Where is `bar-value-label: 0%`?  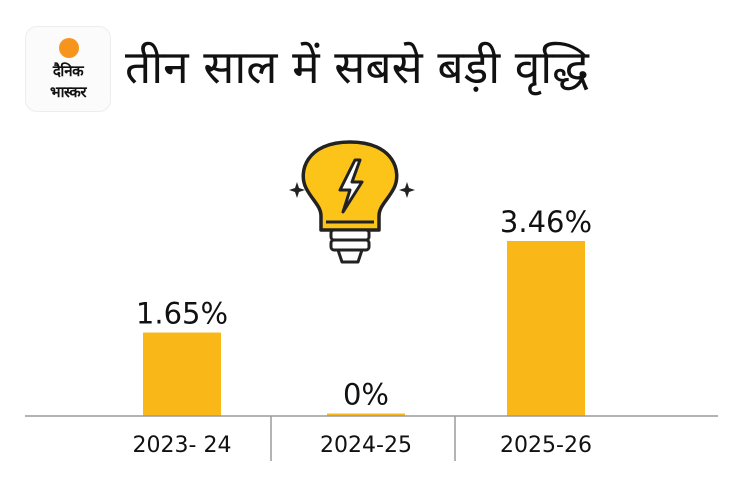 bar-value-label: 0% is located at coordinates (366, 395).